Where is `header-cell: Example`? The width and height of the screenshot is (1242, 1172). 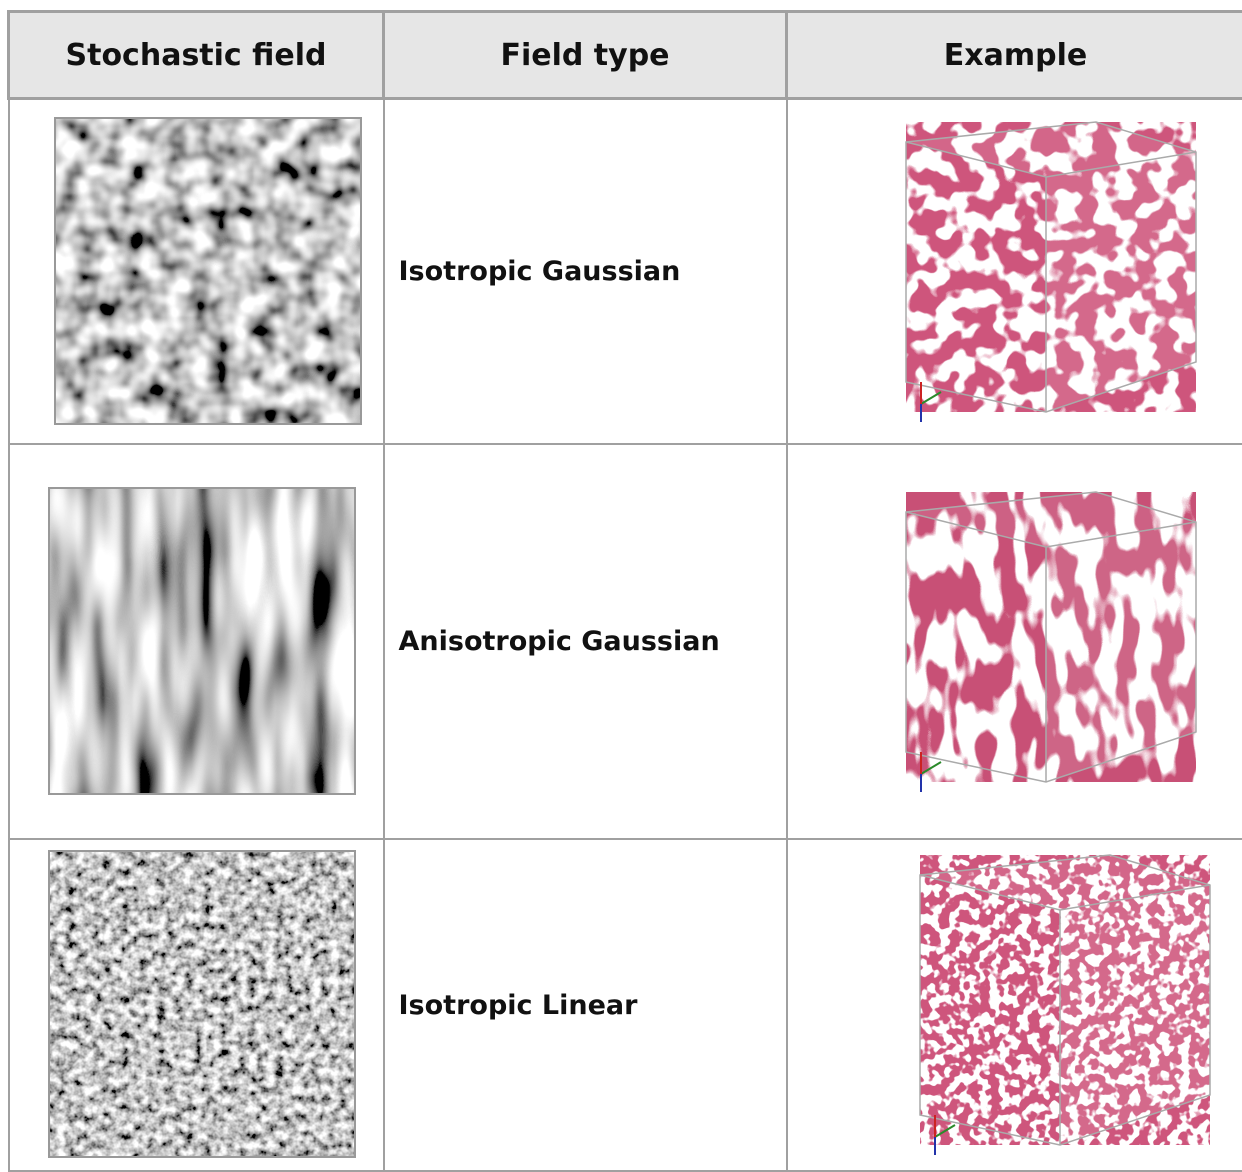 header-cell: Example is located at coordinates (1014, 55).